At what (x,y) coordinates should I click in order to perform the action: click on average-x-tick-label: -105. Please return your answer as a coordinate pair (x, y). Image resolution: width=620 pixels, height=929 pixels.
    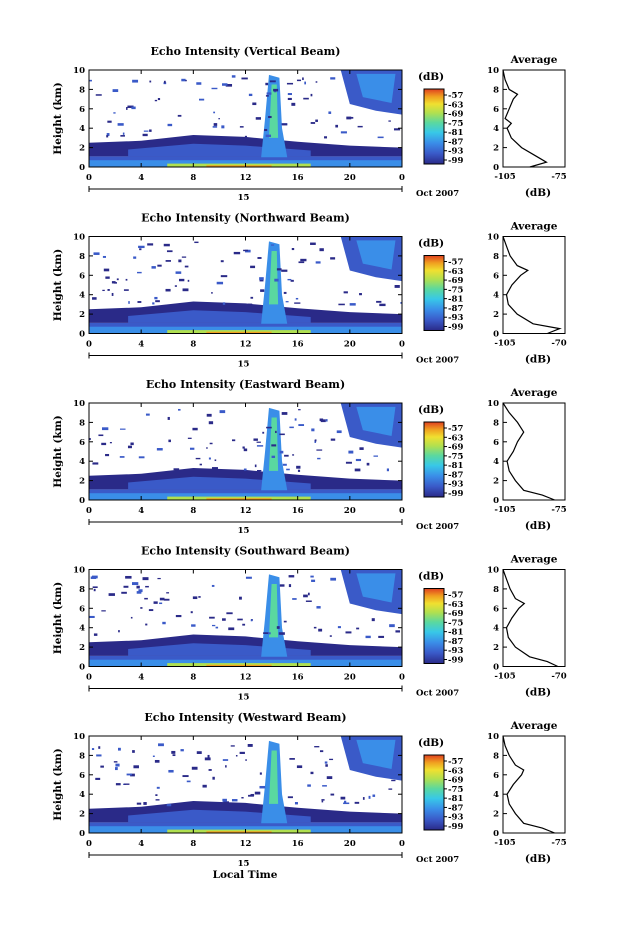
    Looking at the image, I should click on (504, 677).